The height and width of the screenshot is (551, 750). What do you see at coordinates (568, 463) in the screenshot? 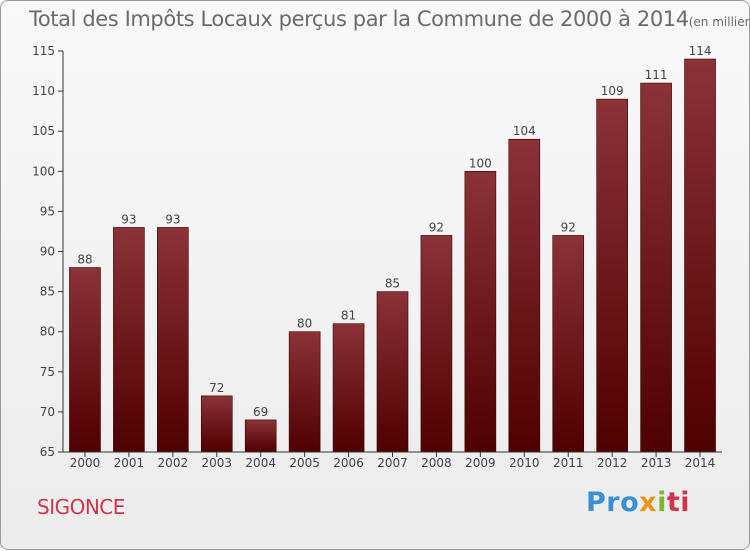
I see `x-tick-label: 2011` at bounding box center [568, 463].